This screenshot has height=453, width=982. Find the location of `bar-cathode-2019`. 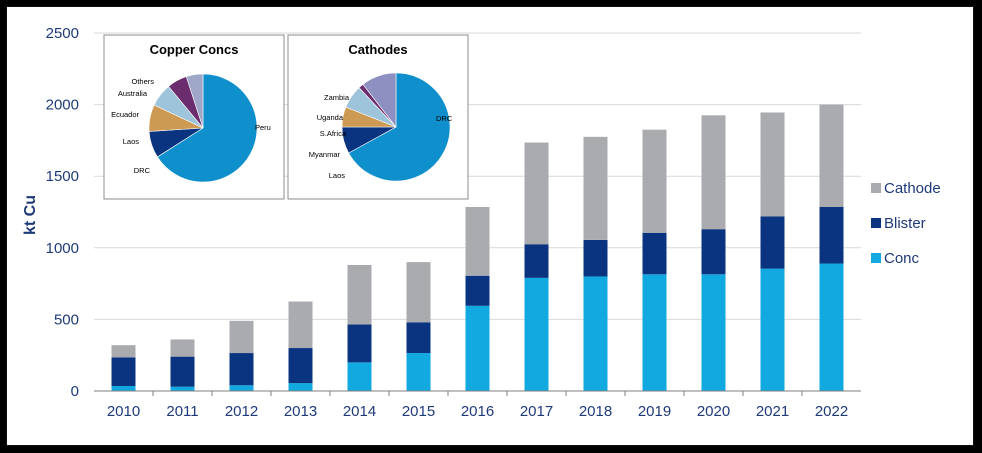

bar-cathode-2019 is located at coordinates (654, 181).